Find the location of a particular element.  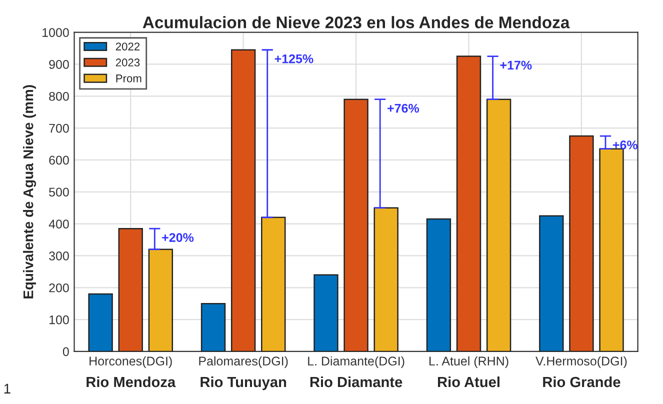

annotation: +20% is located at coordinates (178, 237).